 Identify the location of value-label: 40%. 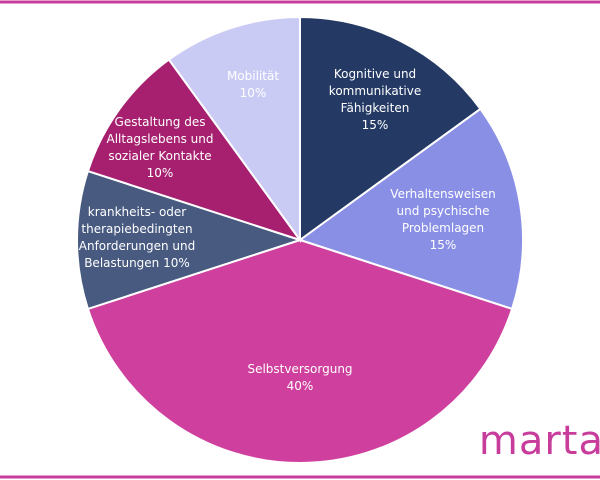
(300, 386).